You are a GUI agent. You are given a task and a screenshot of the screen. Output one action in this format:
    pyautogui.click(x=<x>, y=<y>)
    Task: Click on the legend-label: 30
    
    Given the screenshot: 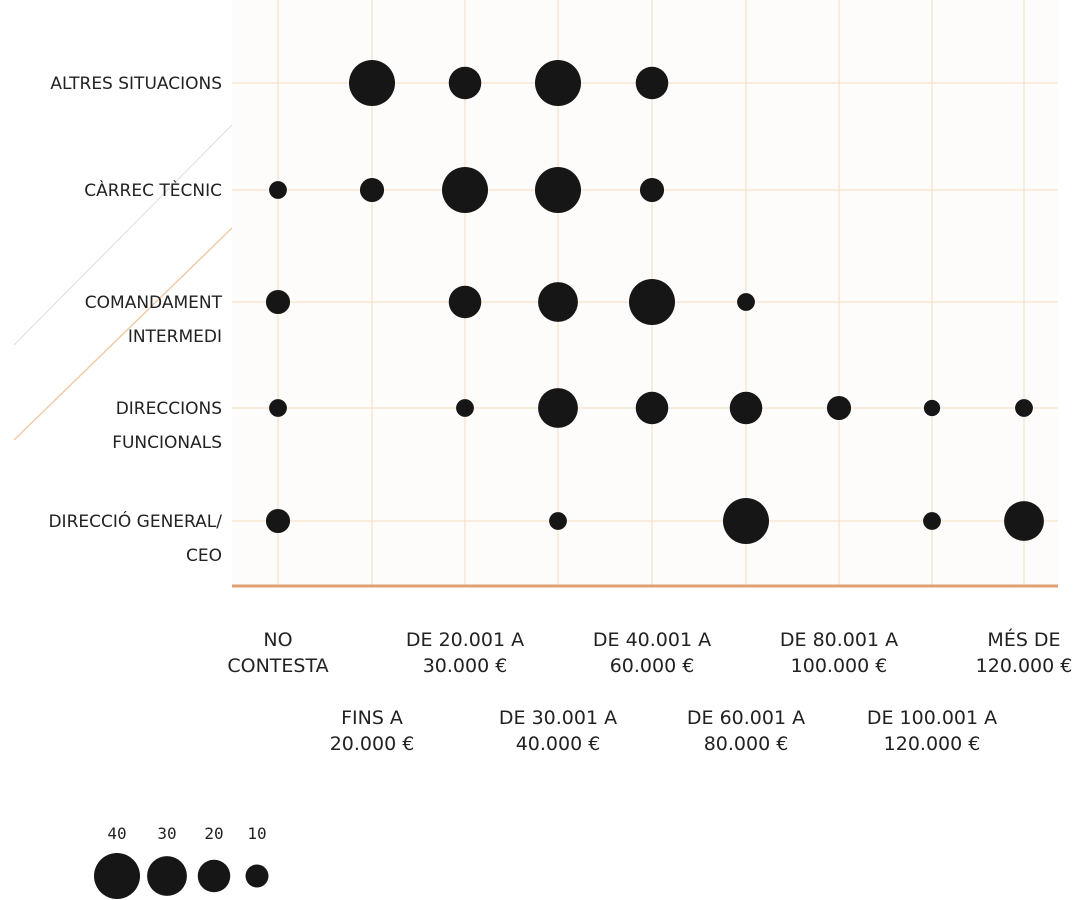 What is the action you would take?
    pyautogui.click(x=166, y=833)
    